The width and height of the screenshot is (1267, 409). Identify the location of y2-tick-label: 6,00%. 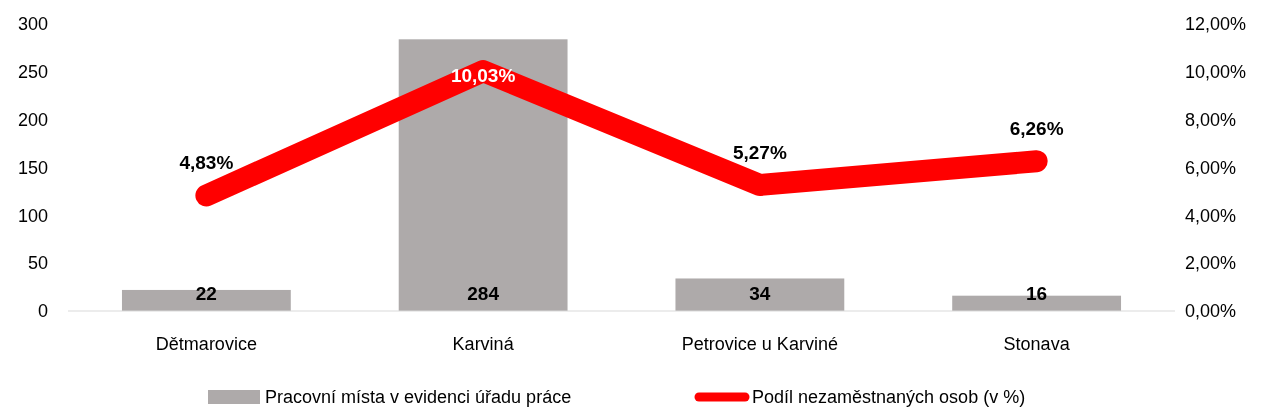
(1211, 167).